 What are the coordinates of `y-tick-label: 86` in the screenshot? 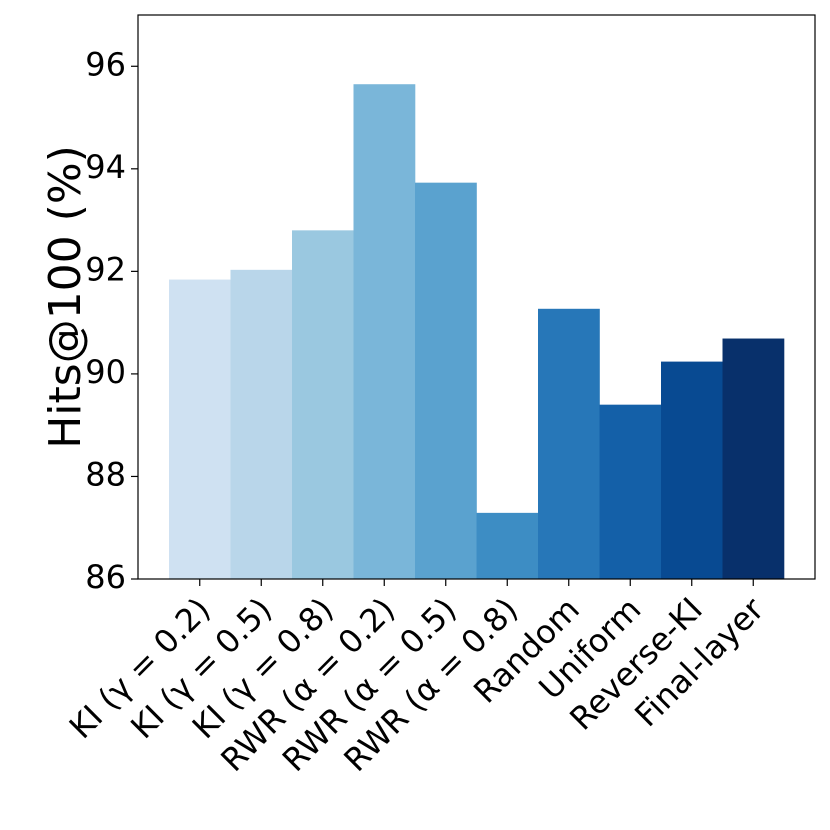 It's located at (105, 577).